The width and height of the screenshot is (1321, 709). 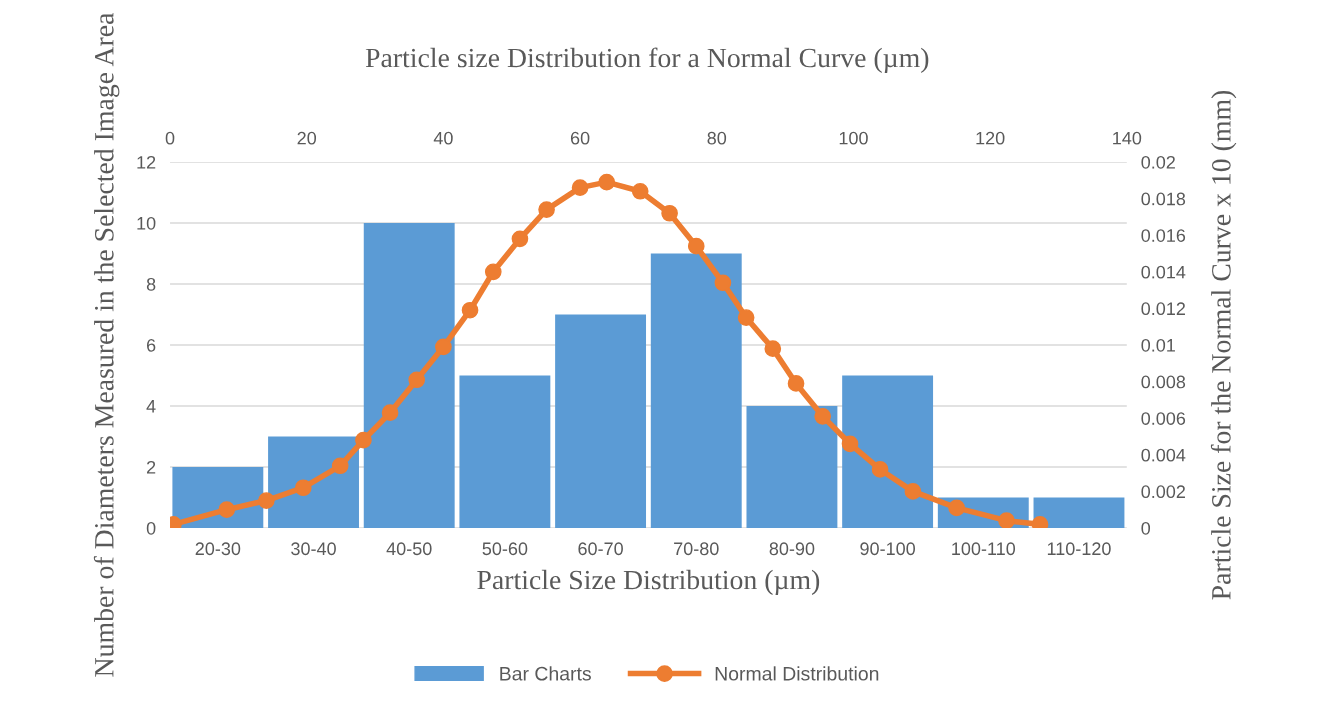 What do you see at coordinates (797, 673) in the screenshot?
I see `legend-label: Normal Distribution` at bounding box center [797, 673].